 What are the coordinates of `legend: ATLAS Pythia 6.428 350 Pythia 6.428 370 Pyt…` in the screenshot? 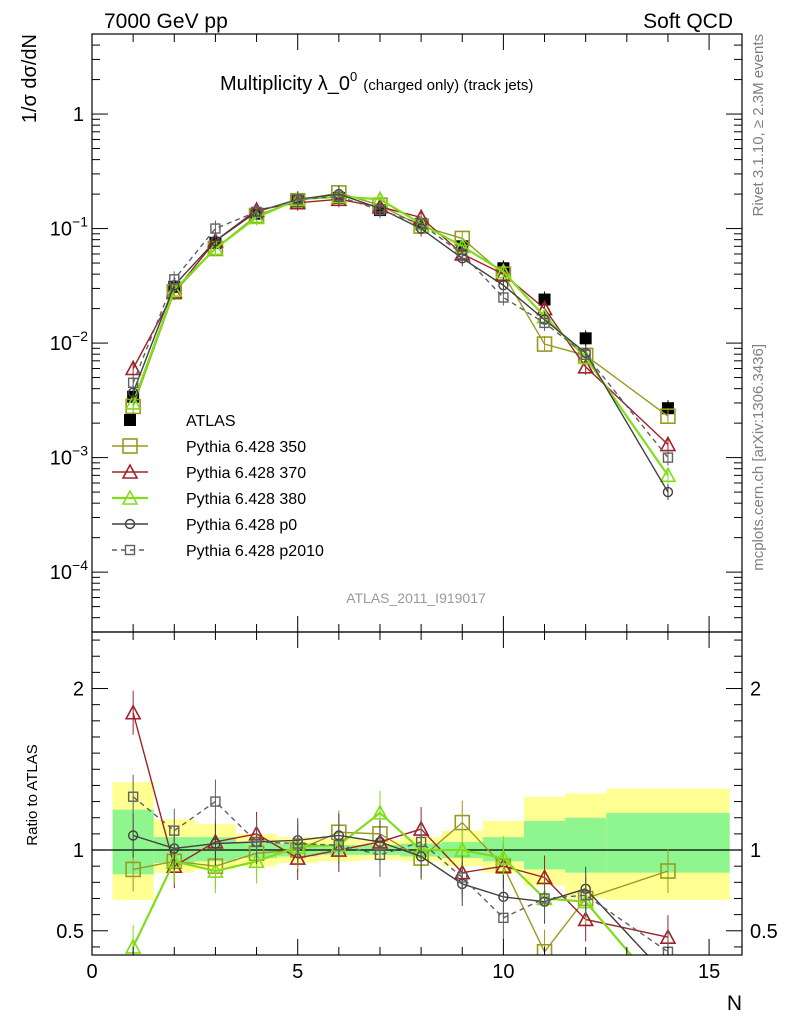 It's located at (218, 486).